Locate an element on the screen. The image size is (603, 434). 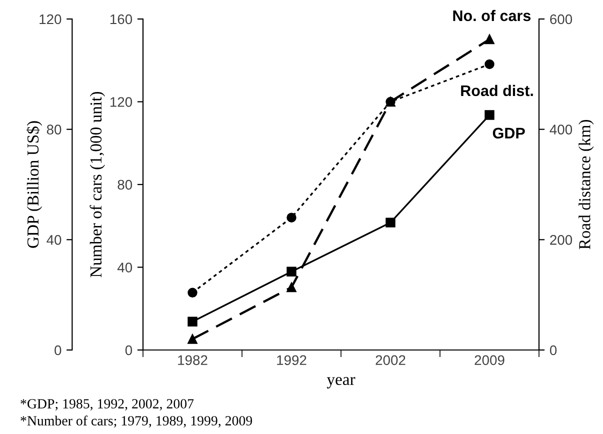
y-tick-label: 0 is located at coordinates (128, 350).